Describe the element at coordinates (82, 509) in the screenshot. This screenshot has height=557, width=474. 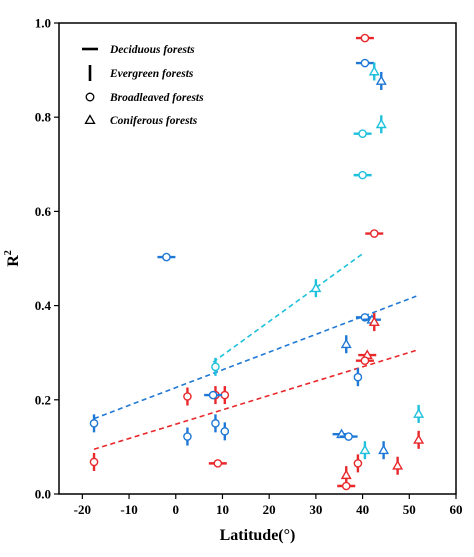
I see `x-tick-label: -20` at that location.